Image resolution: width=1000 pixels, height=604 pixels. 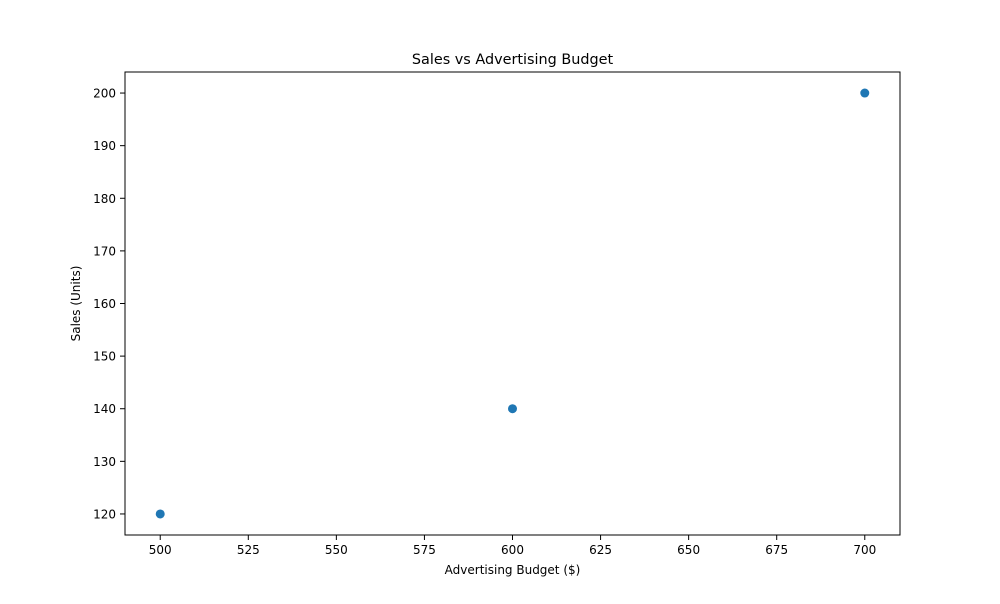 I want to click on x-tick-label: 625, so click(x=600, y=550).